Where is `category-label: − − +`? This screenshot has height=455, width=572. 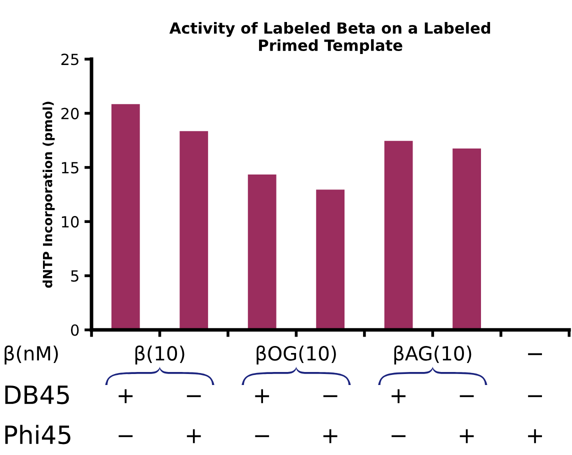 category-label: − − + is located at coordinates (535, 398).